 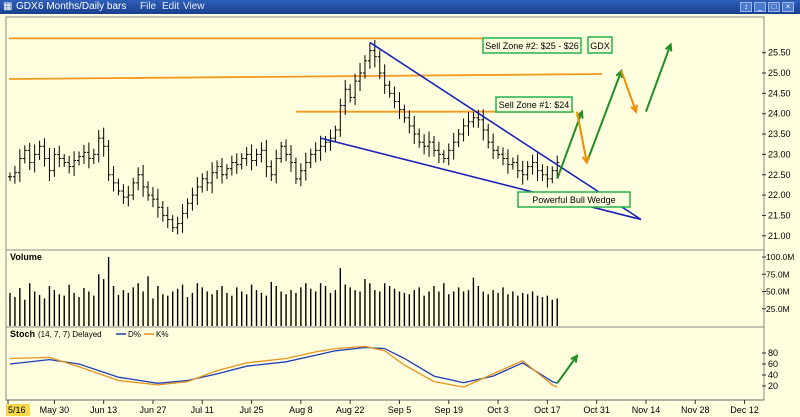 What do you see at coordinates (162, 334) in the screenshot?
I see `k-legend-label: K%` at bounding box center [162, 334].